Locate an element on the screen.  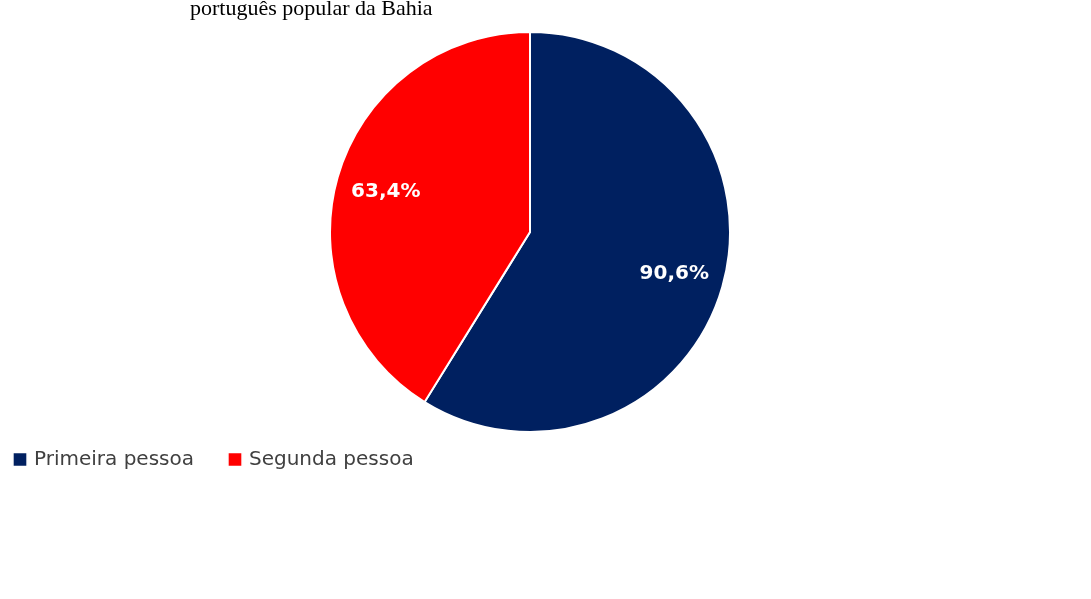
data-label: 63,4% is located at coordinates (386, 189).